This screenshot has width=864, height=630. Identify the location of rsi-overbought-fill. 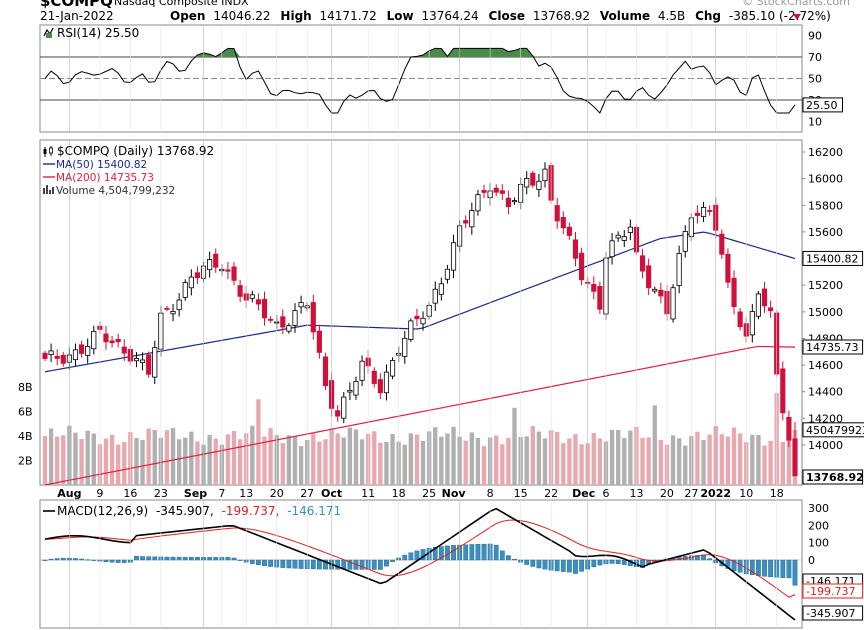
(368, 52).